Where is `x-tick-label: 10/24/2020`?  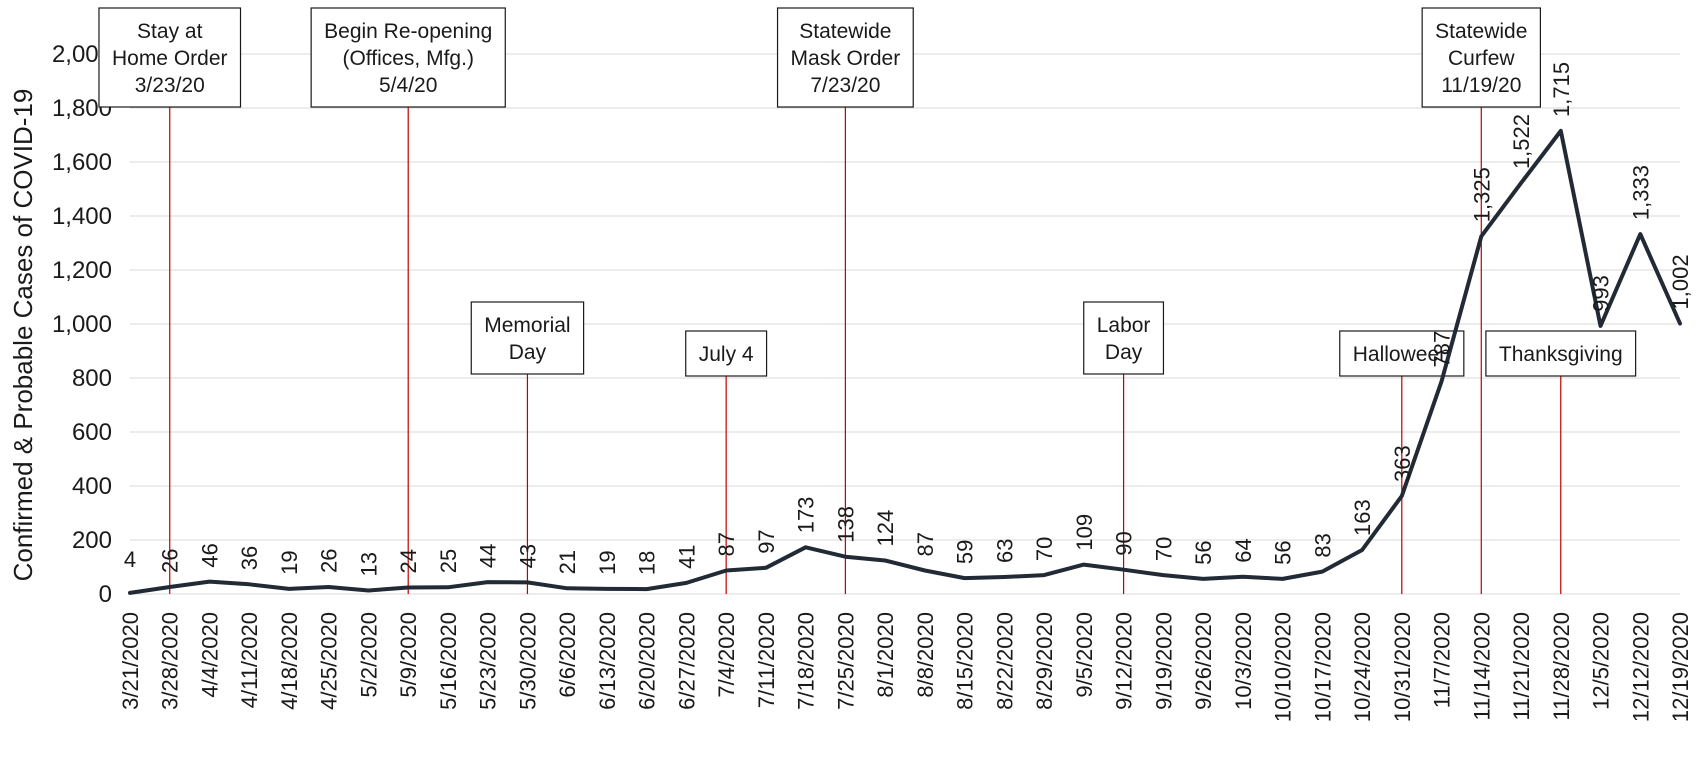 x-tick-label: 10/24/2020 is located at coordinates (1362, 667).